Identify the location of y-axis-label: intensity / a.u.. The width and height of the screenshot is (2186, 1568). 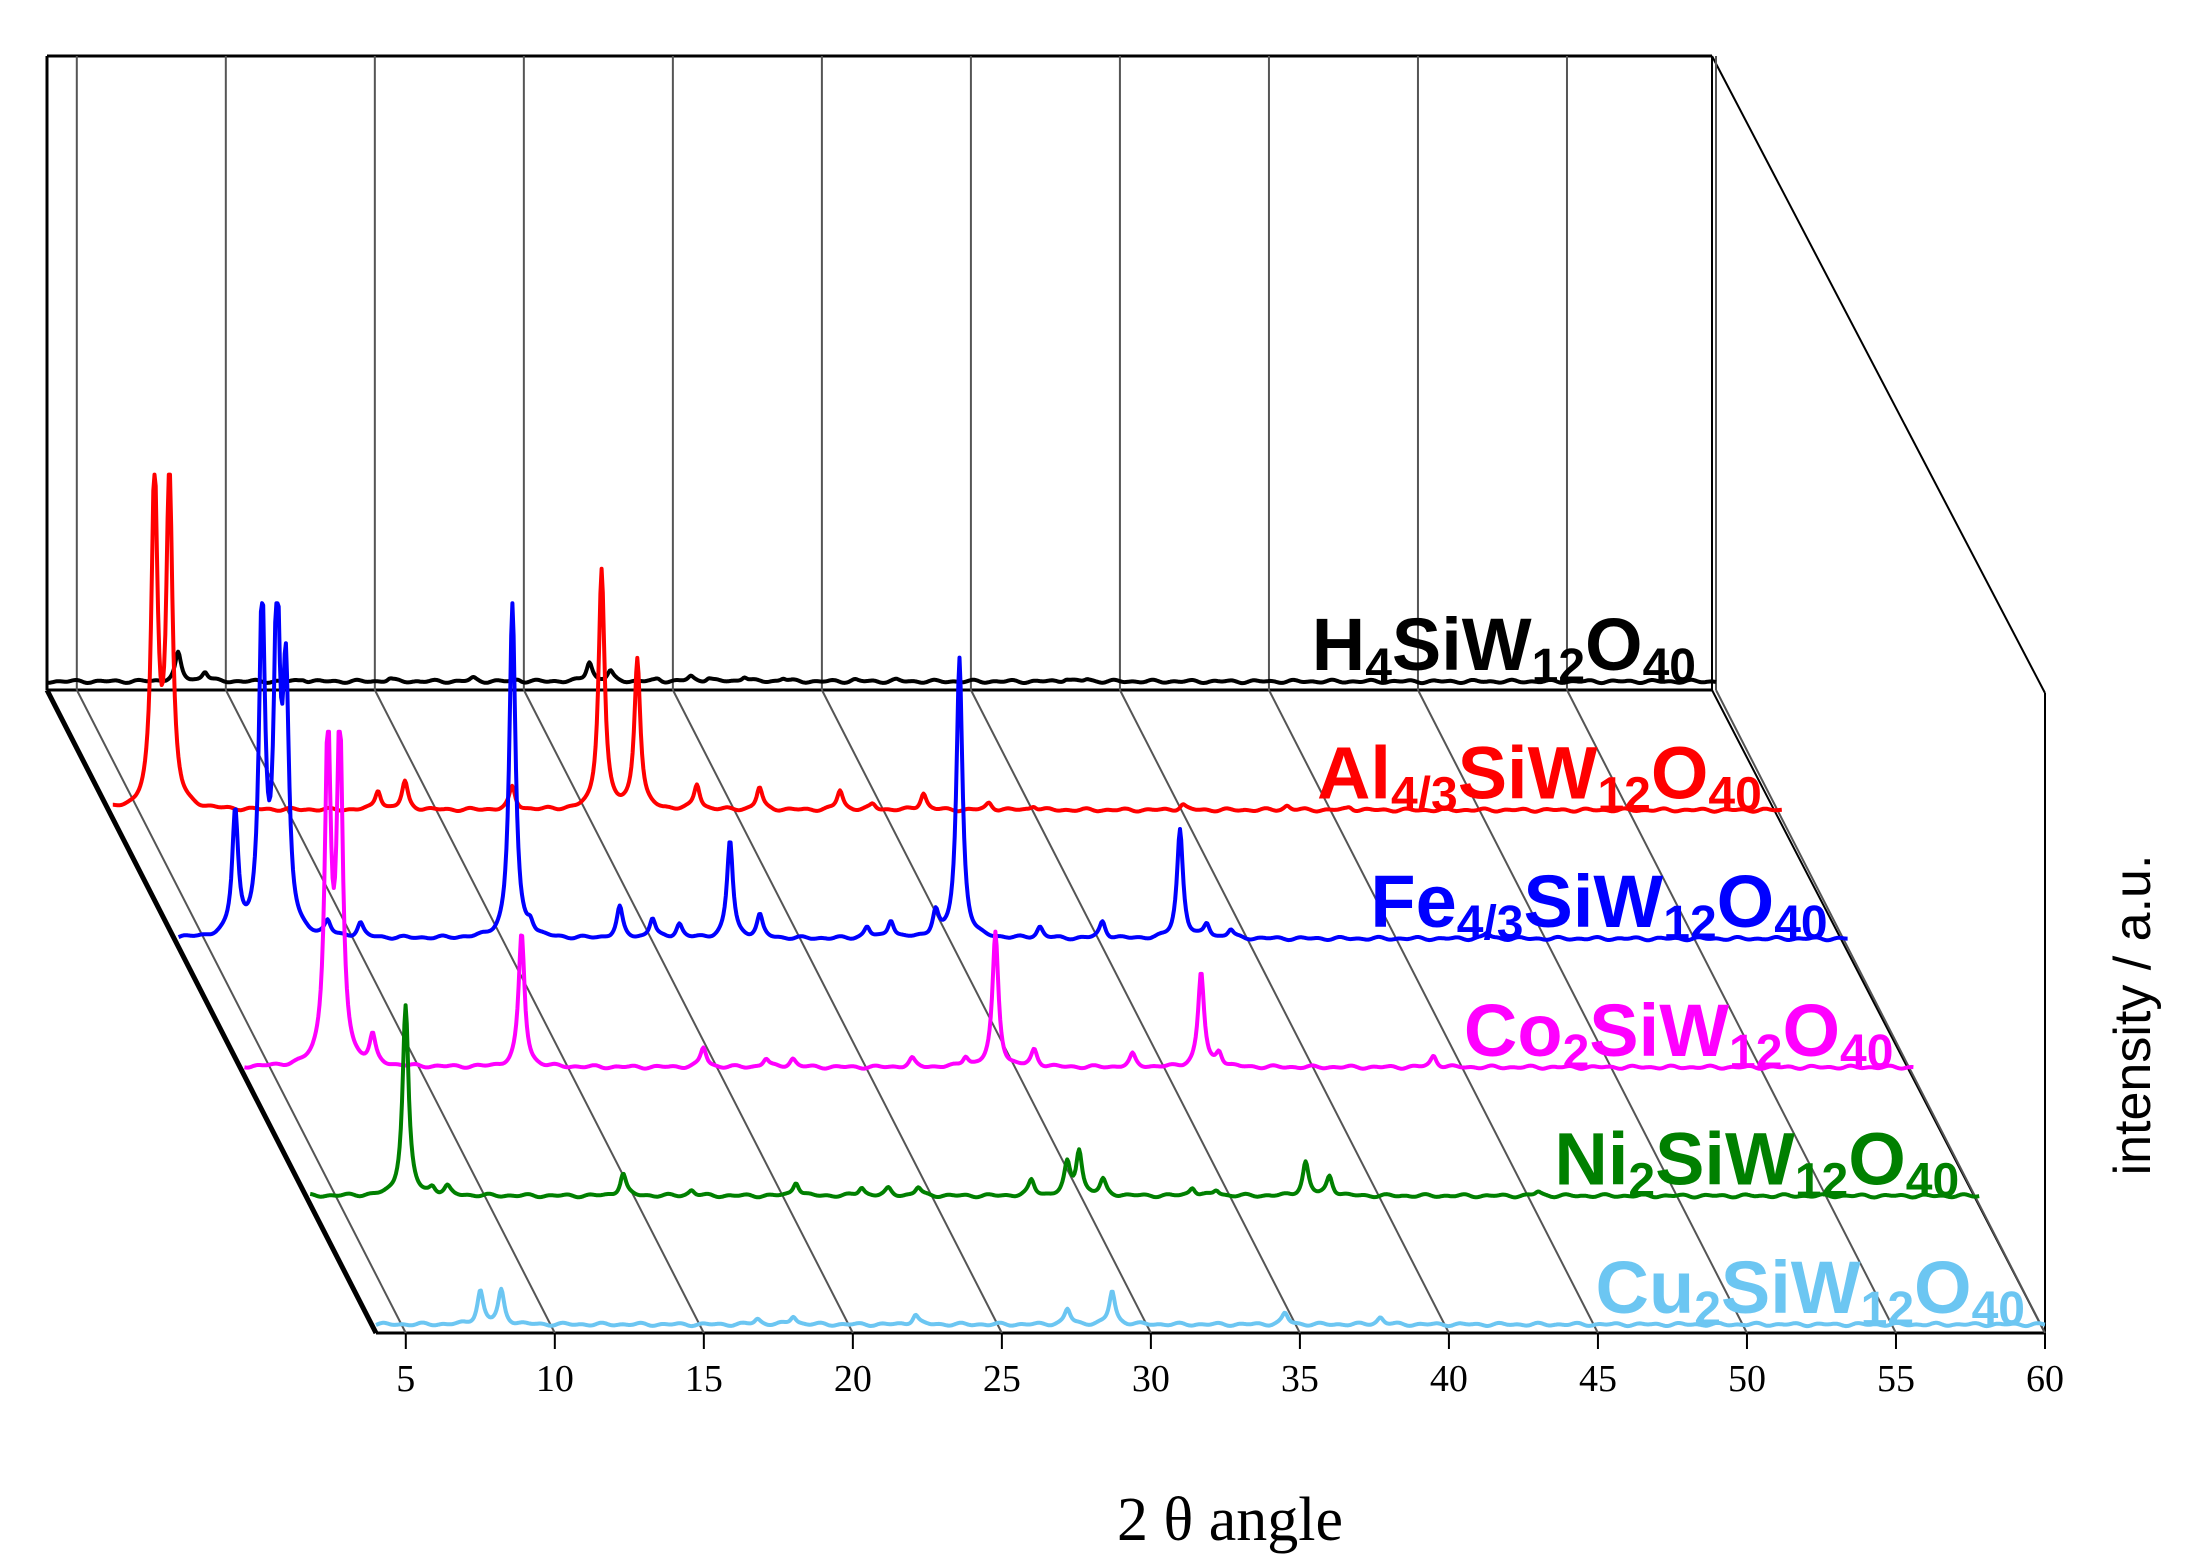
(2133, 1015).